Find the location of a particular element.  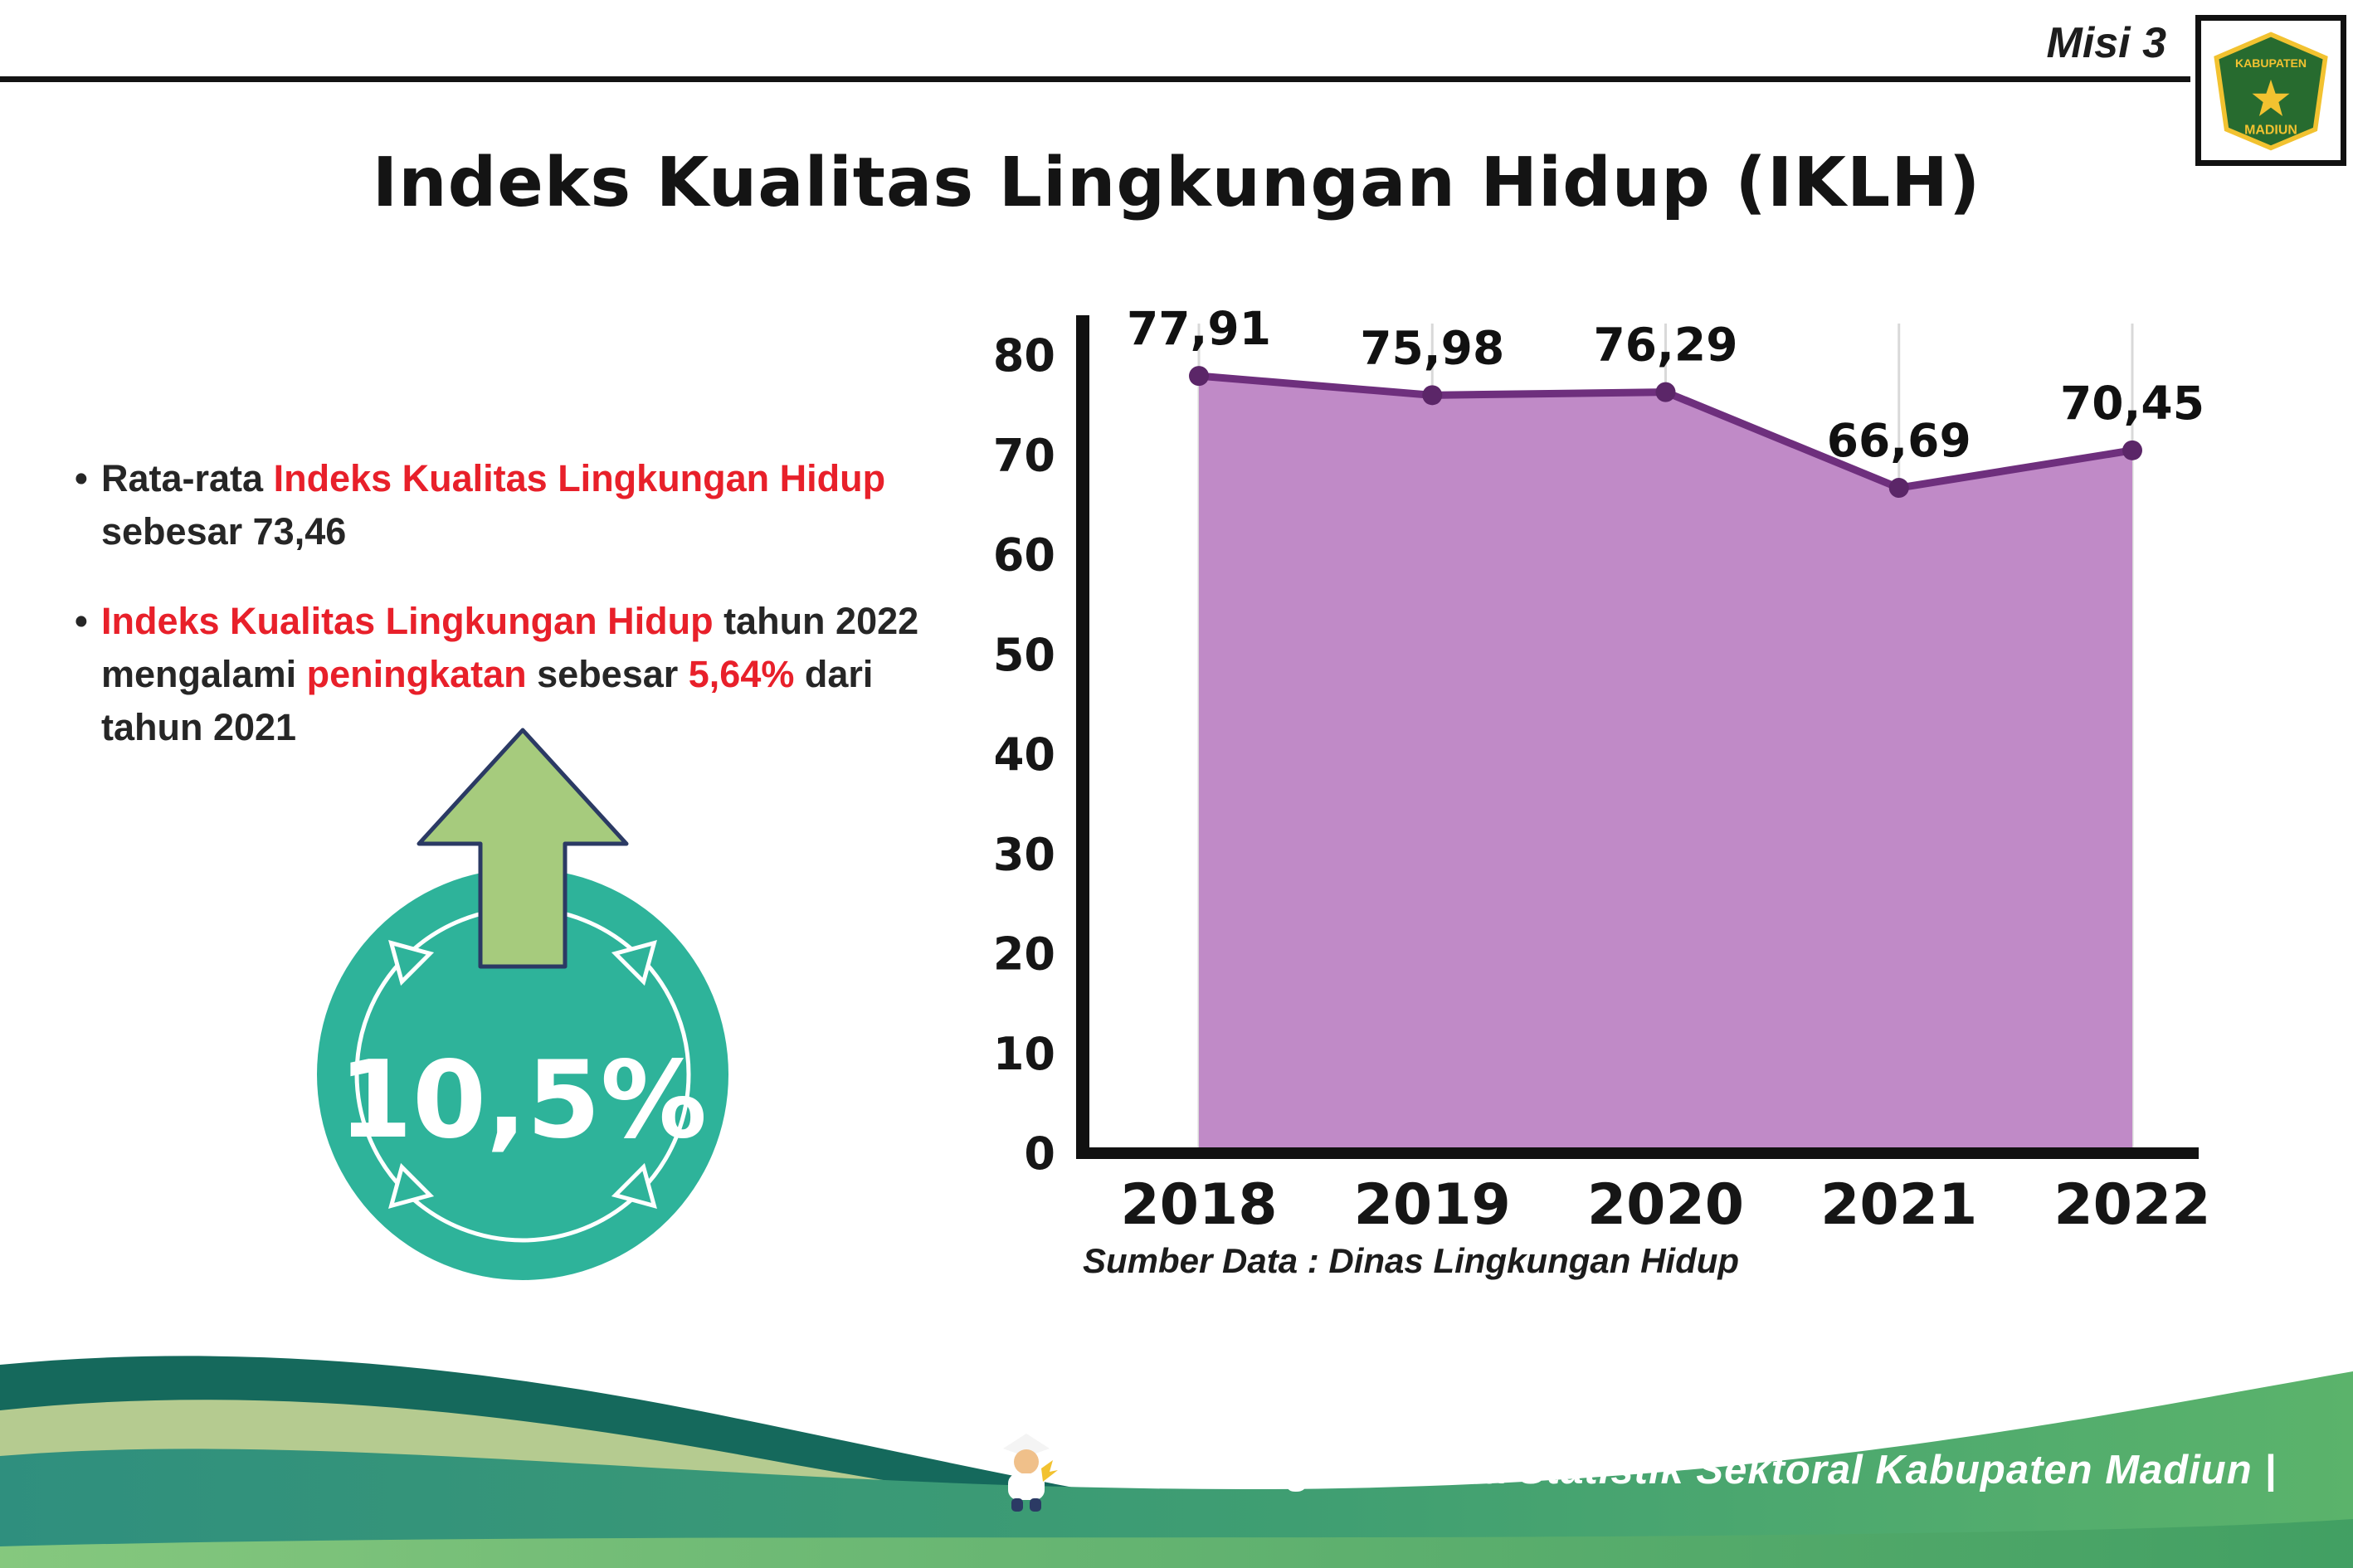

y-tick-label: 30 is located at coordinates (1025, 854).